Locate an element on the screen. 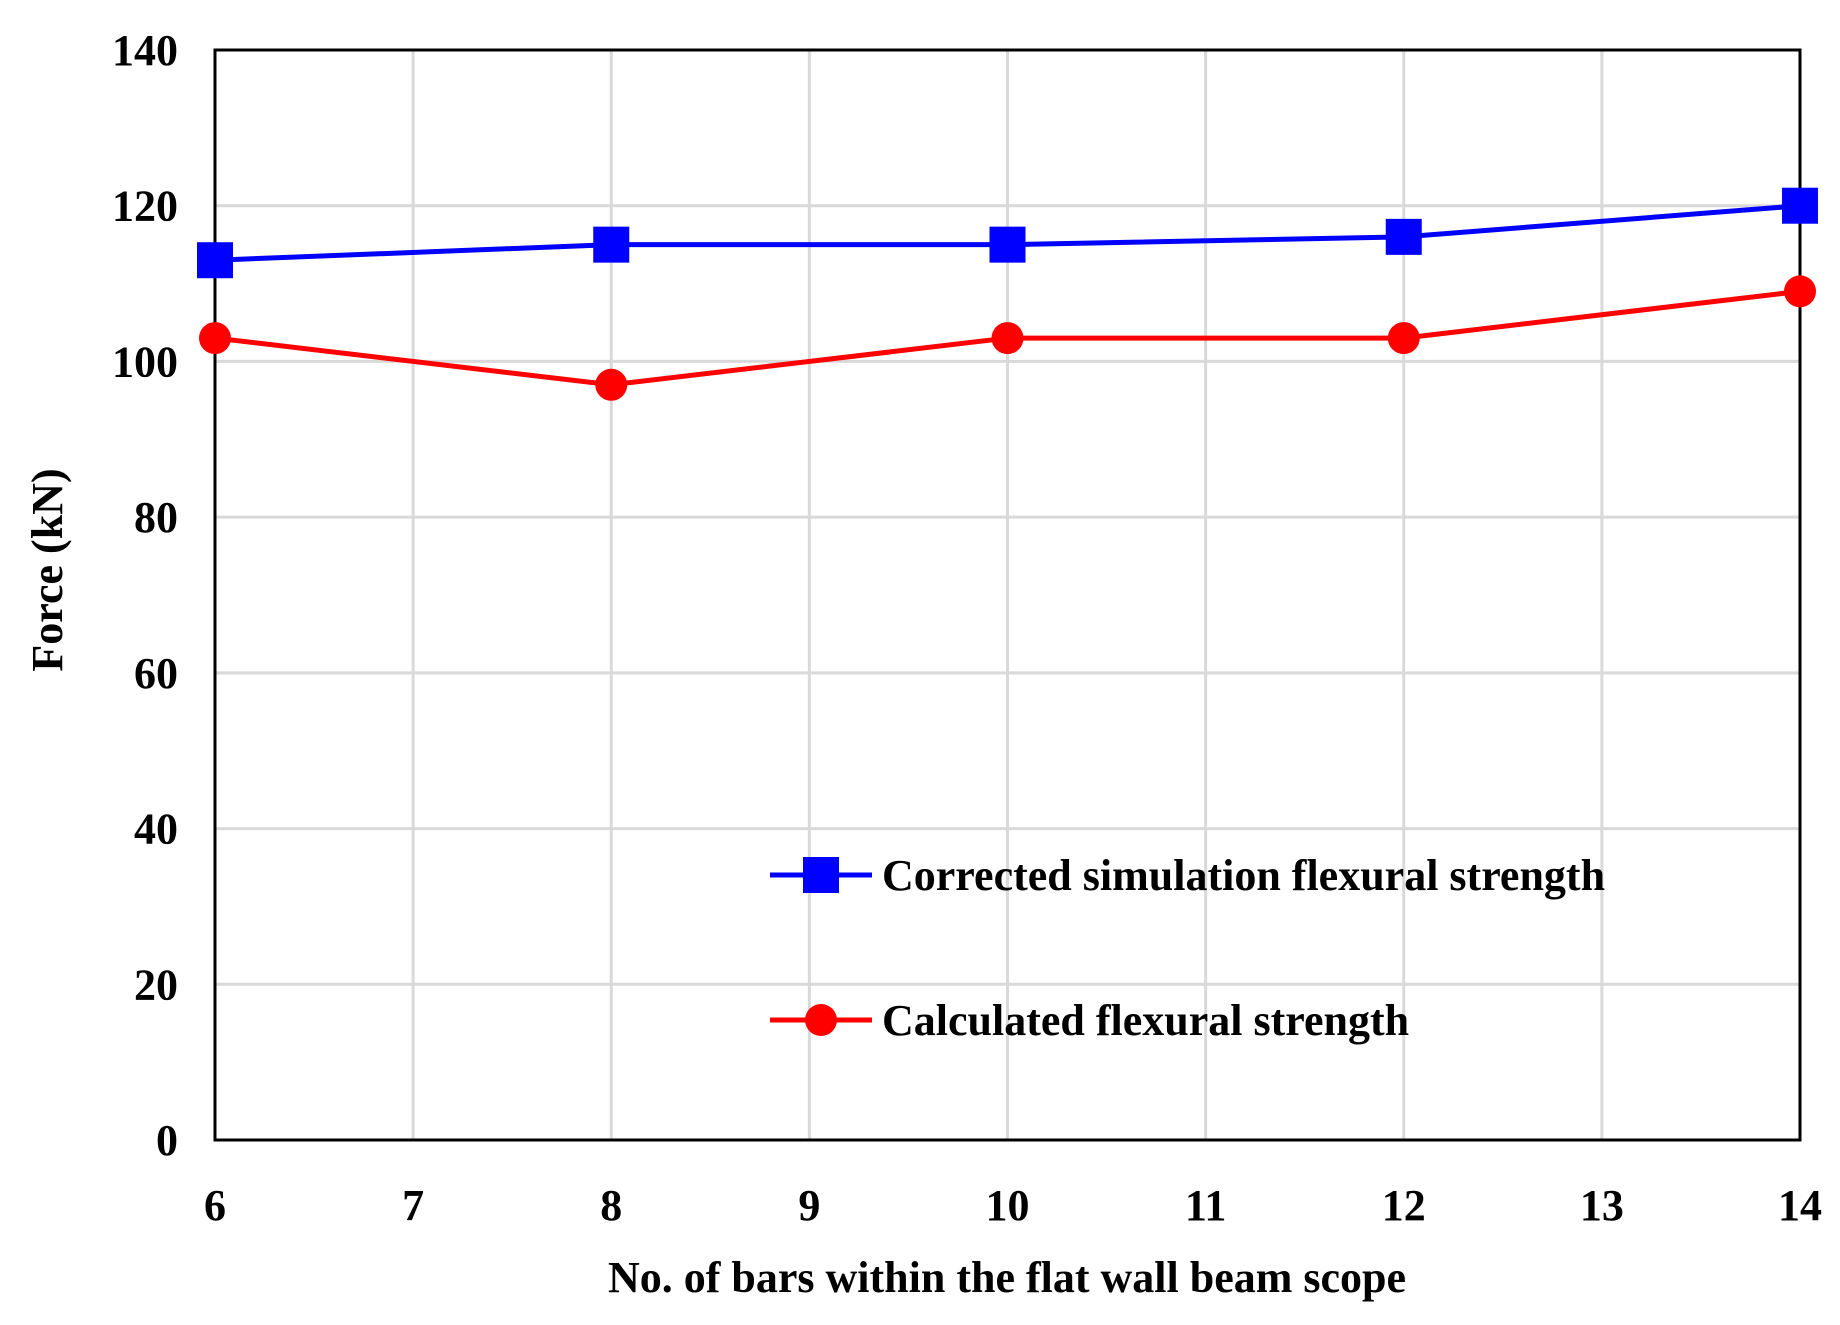 This screenshot has height=1325, width=1840. legend-label-calculated: Calculated flexural strength is located at coordinates (1145, 1020).